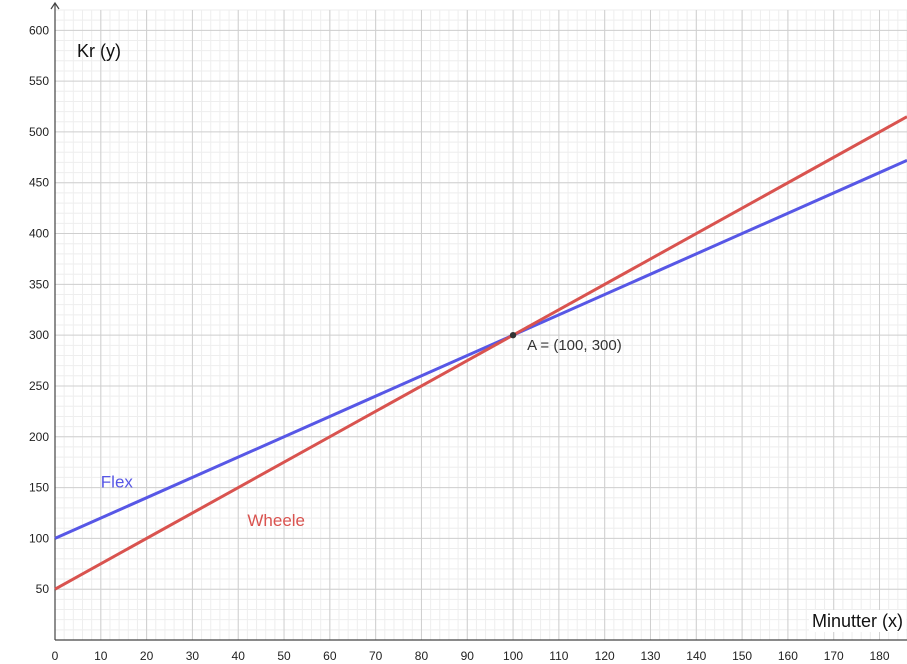 The height and width of the screenshot is (664, 907). Describe the element at coordinates (39, 386) in the screenshot. I see `y-tick-label: 250` at that location.